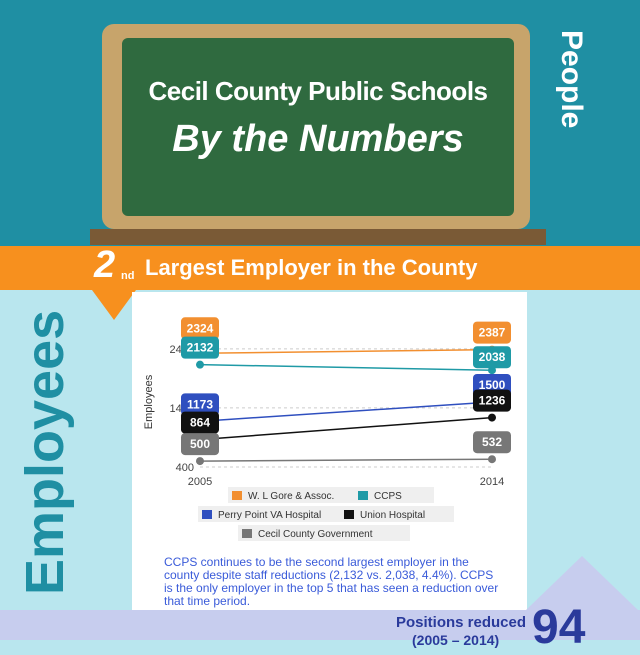  What do you see at coordinates (185, 468) in the screenshot?
I see `y-tick-label: 400` at bounding box center [185, 468].